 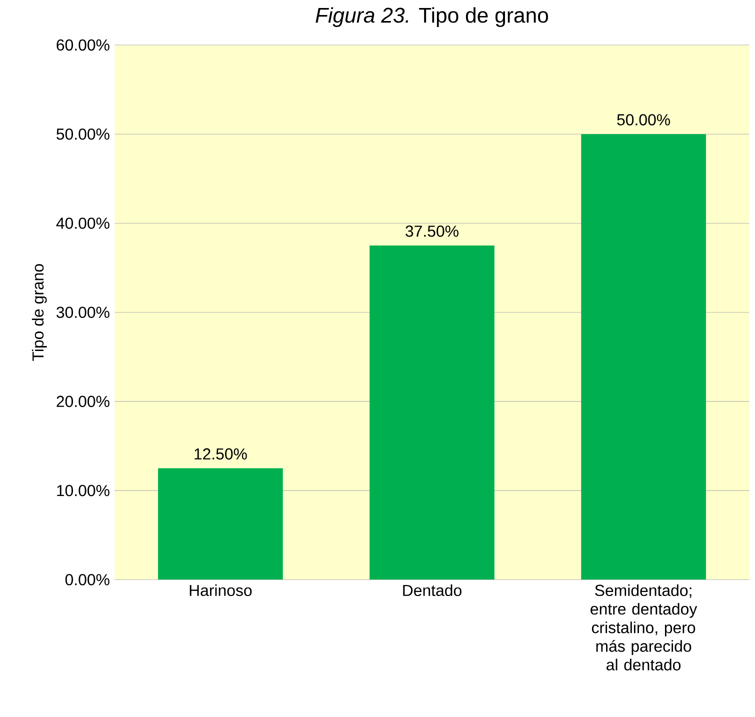 What do you see at coordinates (87, 580) in the screenshot?
I see `y-tick-label: 0.00%` at bounding box center [87, 580].